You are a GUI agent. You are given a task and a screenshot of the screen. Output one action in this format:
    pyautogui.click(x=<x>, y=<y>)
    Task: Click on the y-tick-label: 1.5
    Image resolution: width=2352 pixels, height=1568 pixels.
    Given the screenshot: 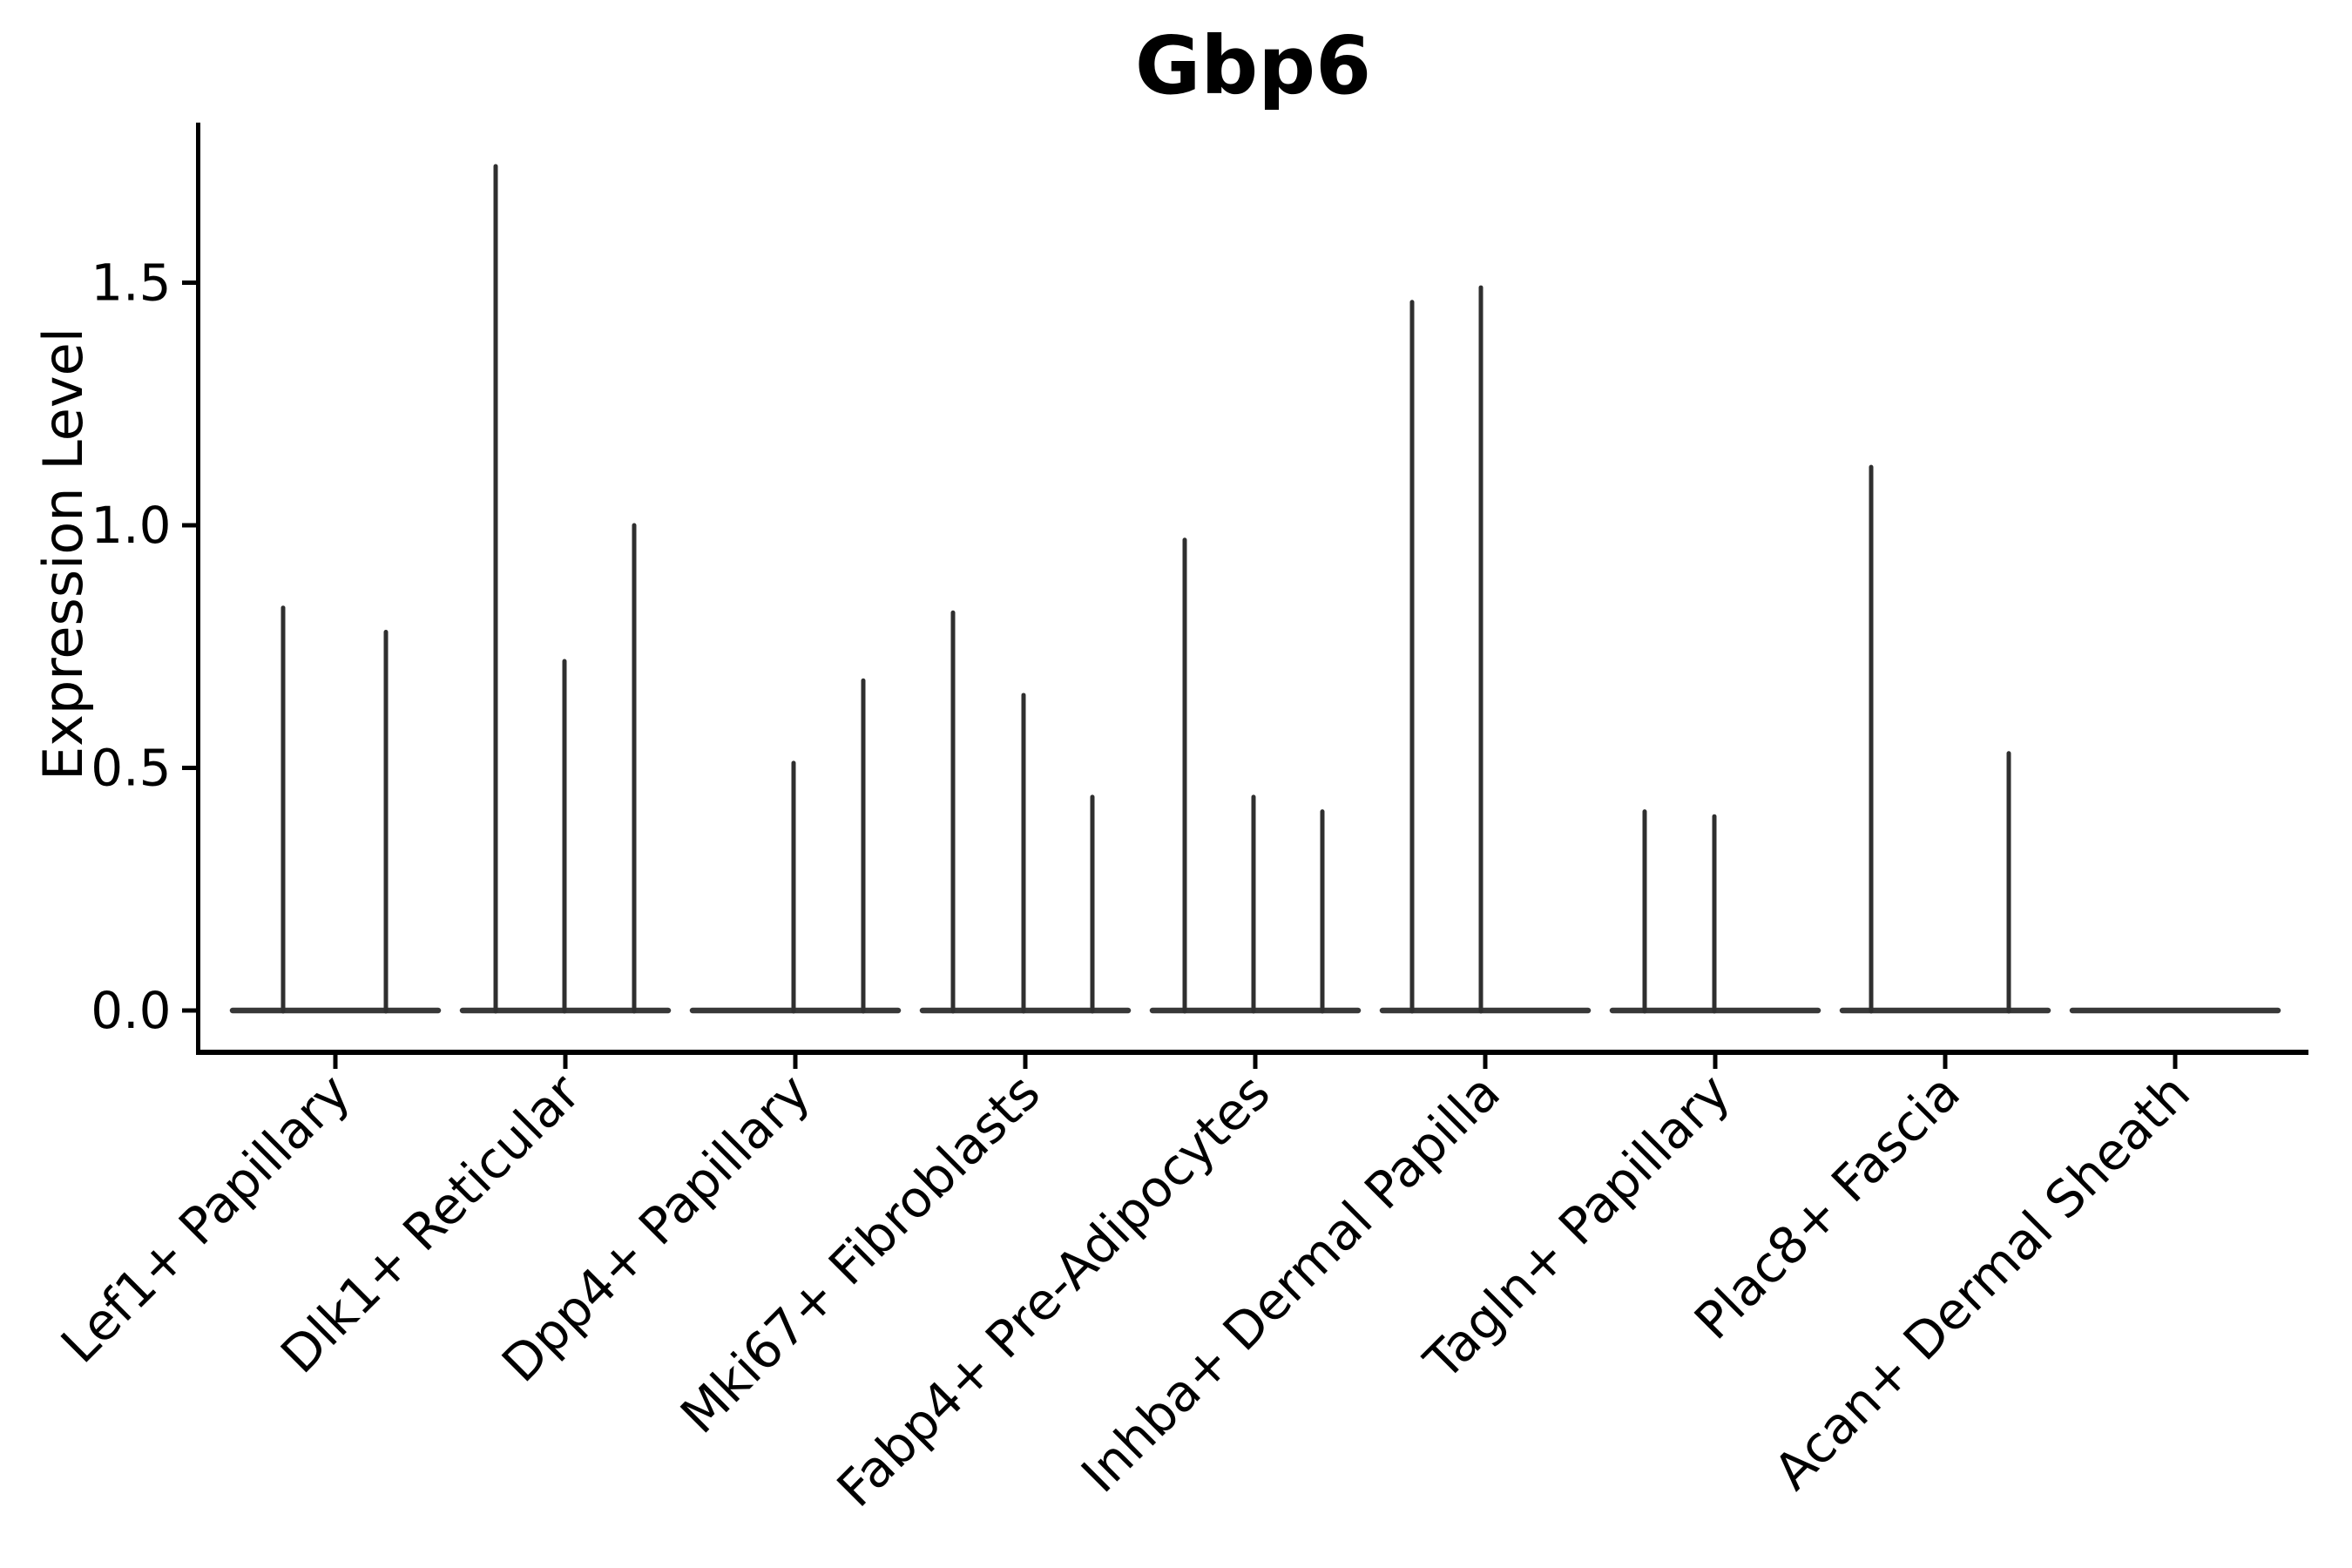 What is the action you would take?
    pyautogui.click(x=131, y=283)
    